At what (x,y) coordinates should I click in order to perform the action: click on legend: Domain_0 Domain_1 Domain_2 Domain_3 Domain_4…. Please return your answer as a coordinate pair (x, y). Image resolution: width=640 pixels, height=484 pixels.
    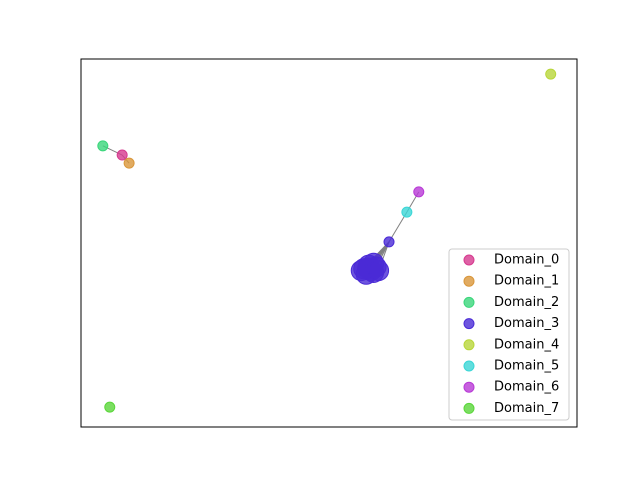
    Looking at the image, I should click on (511, 334).